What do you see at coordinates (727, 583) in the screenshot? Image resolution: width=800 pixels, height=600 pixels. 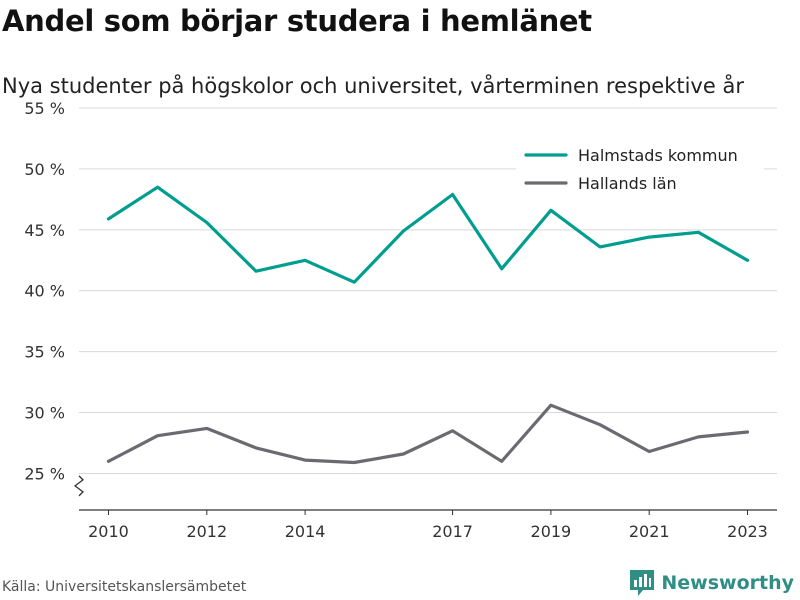 I see `brand-name: Newsworthy` at bounding box center [727, 583].